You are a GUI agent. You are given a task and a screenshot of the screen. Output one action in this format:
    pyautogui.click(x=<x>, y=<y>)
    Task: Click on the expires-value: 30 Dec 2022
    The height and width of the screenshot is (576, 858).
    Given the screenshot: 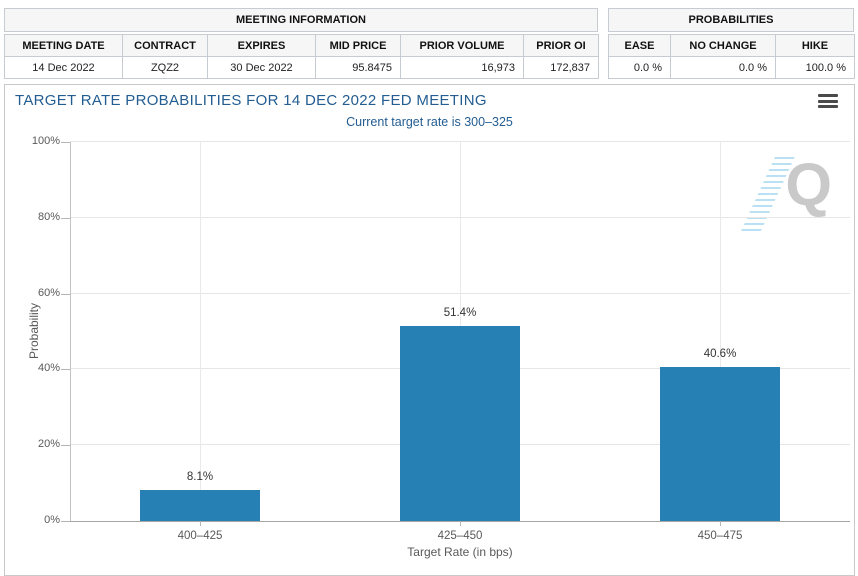 What is the action you would take?
    pyautogui.click(x=261, y=67)
    